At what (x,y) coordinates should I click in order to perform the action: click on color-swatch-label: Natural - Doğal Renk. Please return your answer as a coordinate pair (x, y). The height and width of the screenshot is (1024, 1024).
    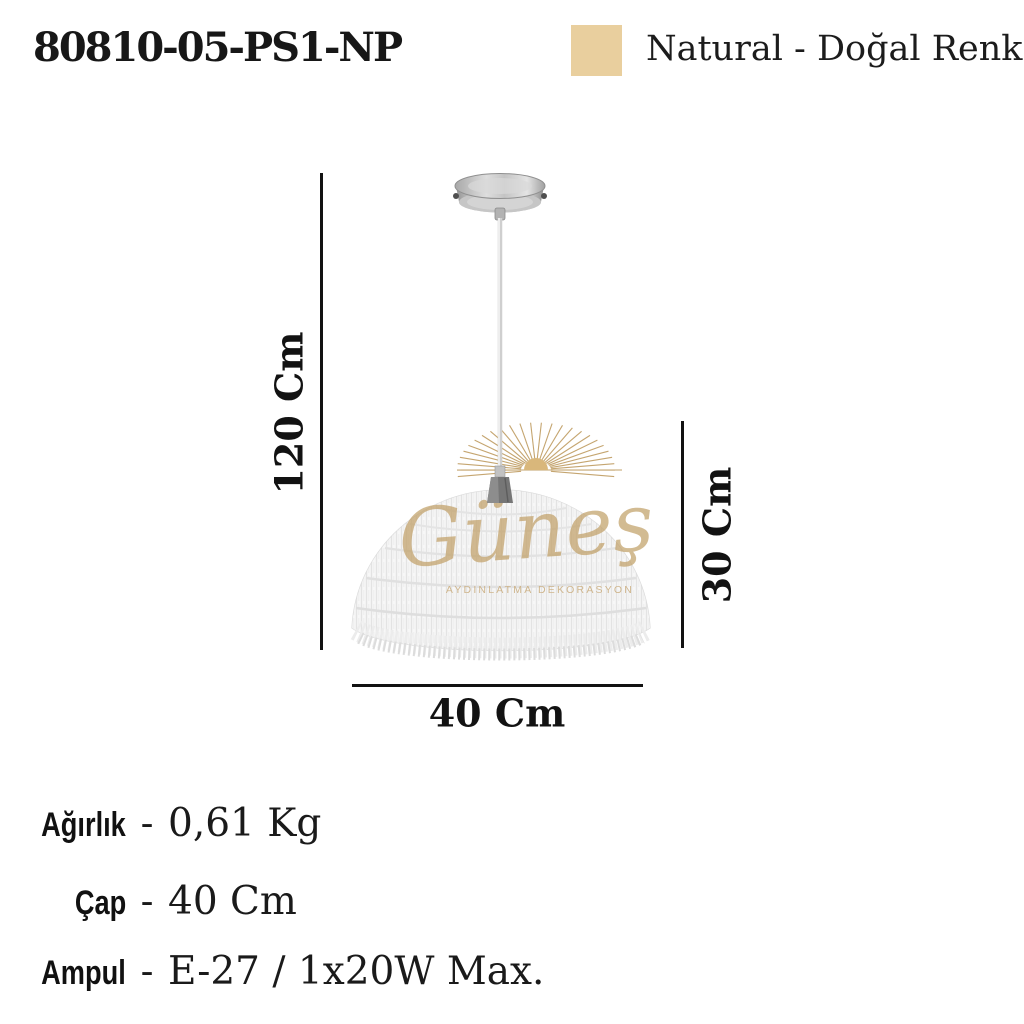
    Looking at the image, I should click on (834, 49).